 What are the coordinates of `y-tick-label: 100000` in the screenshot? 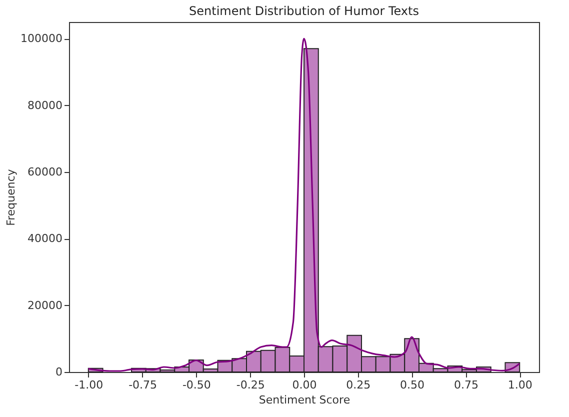 It's located at (41, 39).